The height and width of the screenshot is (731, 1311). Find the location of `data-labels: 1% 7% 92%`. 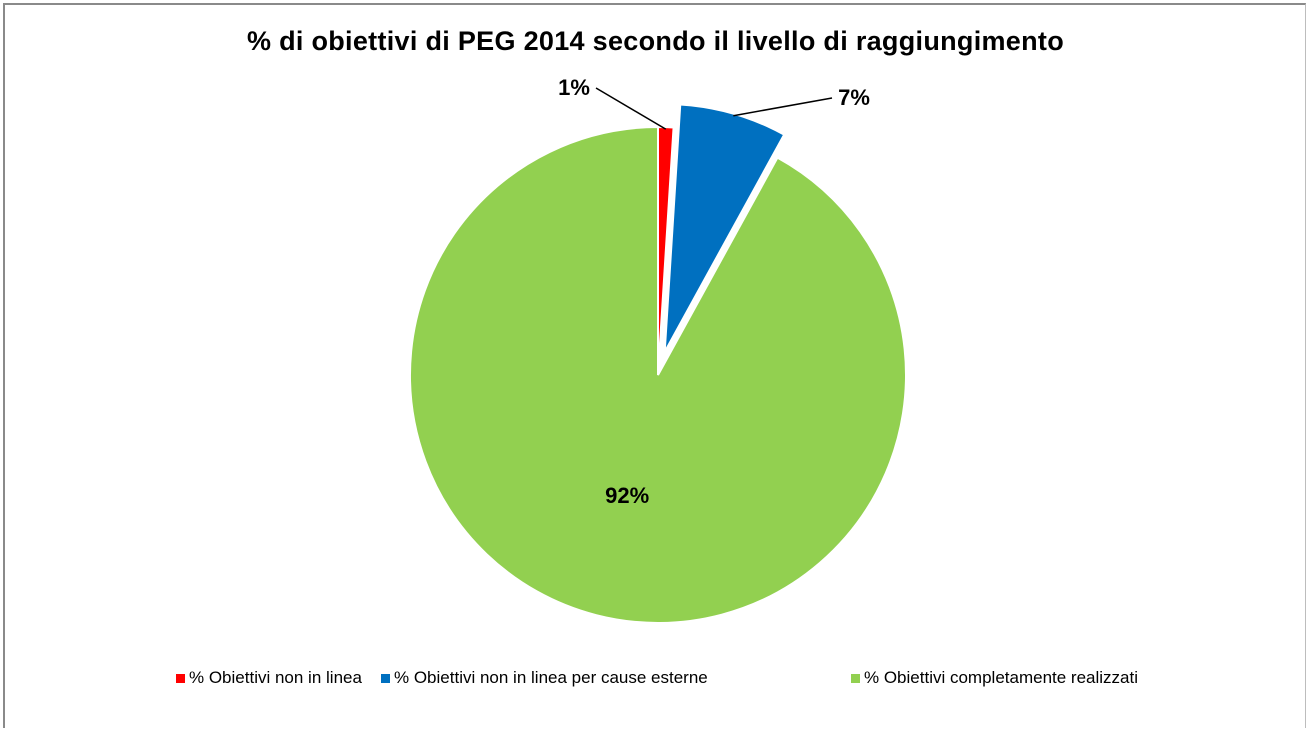

data-labels: 1% 7% 92% is located at coordinates (714, 291).